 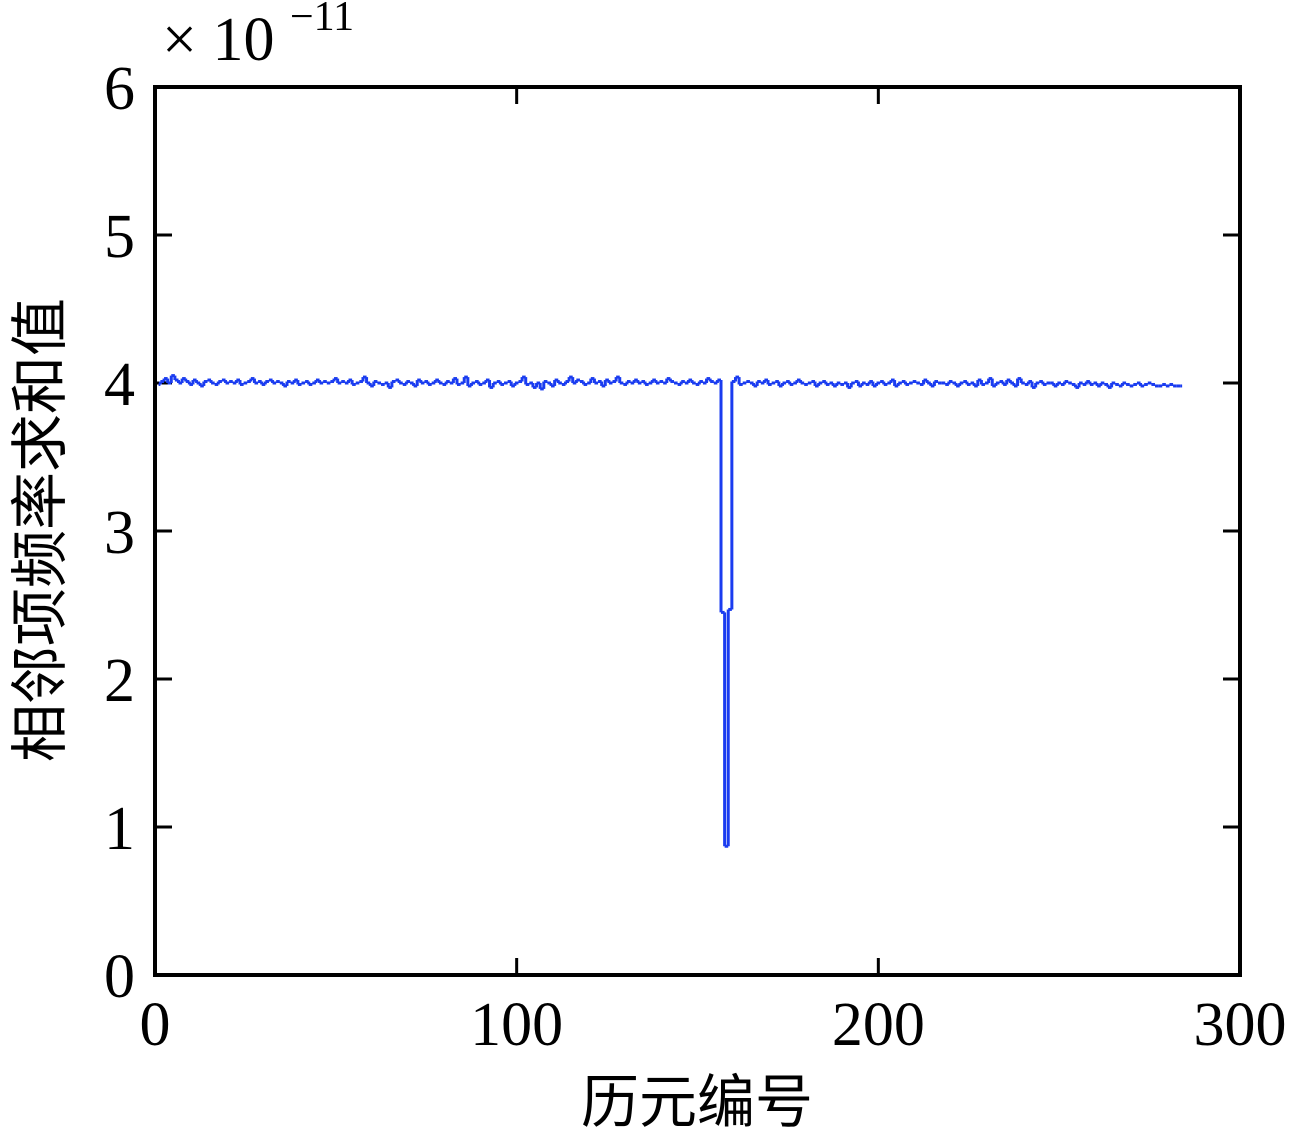 What do you see at coordinates (119, 977) in the screenshot?
I see `y-tick-label: 0` at bounding box center [119, 977].